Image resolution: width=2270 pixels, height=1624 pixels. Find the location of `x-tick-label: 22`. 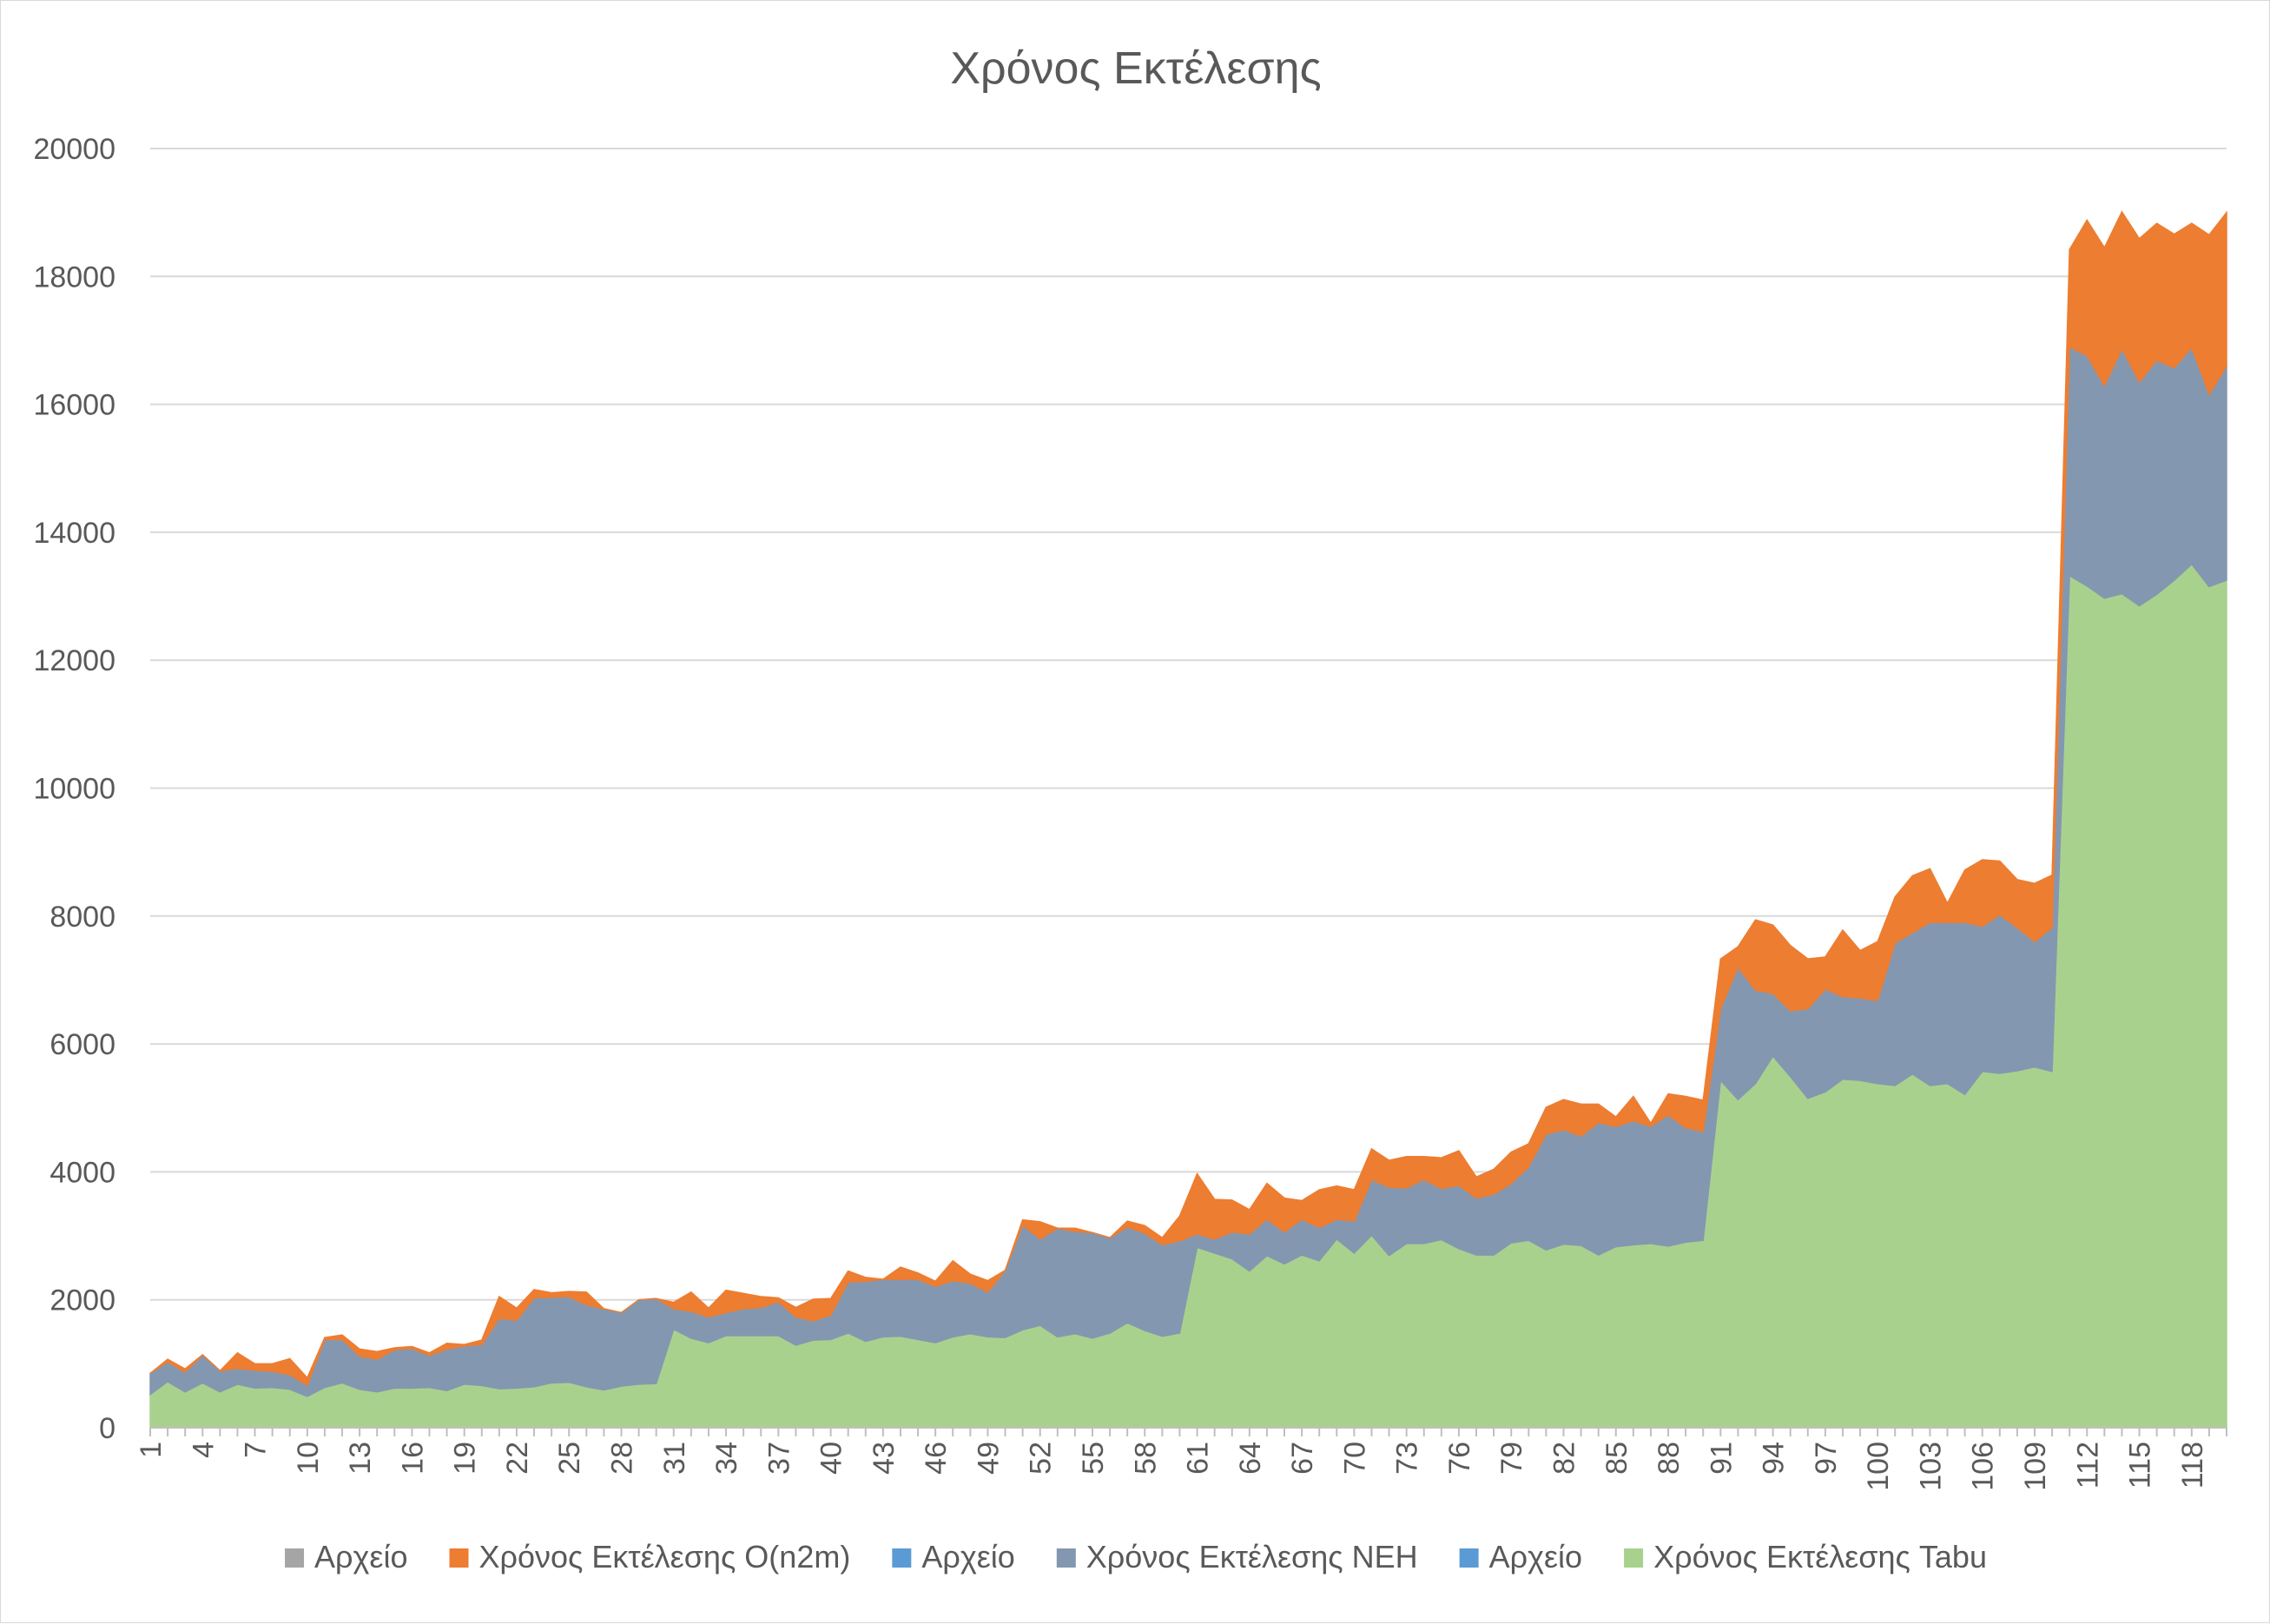

x-tick-label: 22 is located at coordinates (517, 1458).